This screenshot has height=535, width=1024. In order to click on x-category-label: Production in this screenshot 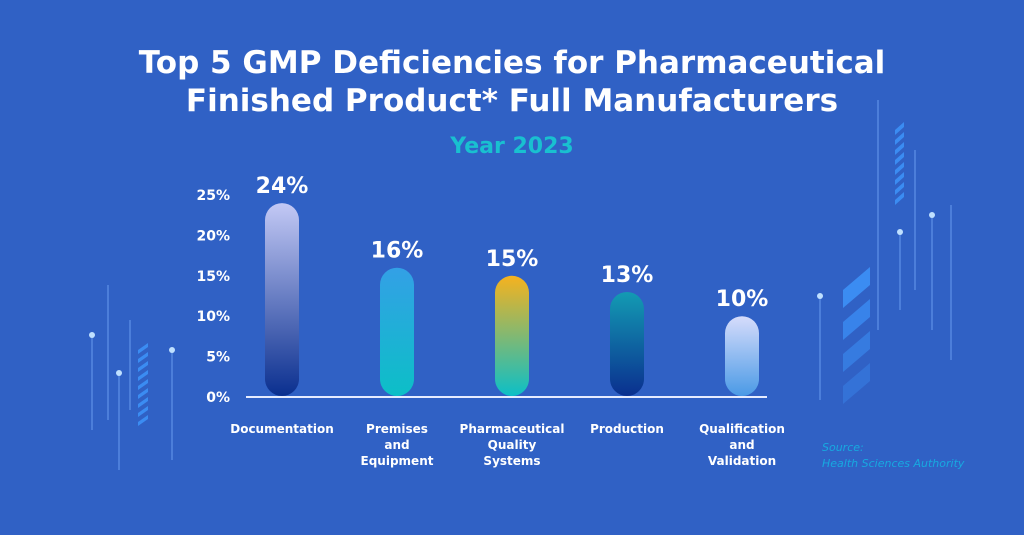, I will do `click(627, 429)`.